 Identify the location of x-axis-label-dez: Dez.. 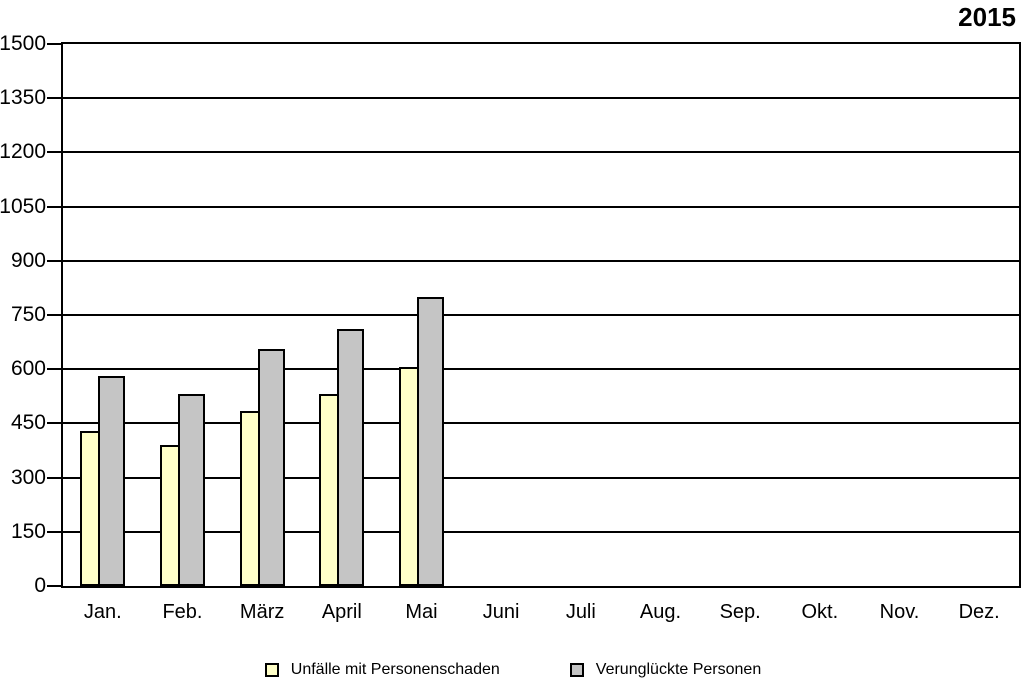
(979, 612).